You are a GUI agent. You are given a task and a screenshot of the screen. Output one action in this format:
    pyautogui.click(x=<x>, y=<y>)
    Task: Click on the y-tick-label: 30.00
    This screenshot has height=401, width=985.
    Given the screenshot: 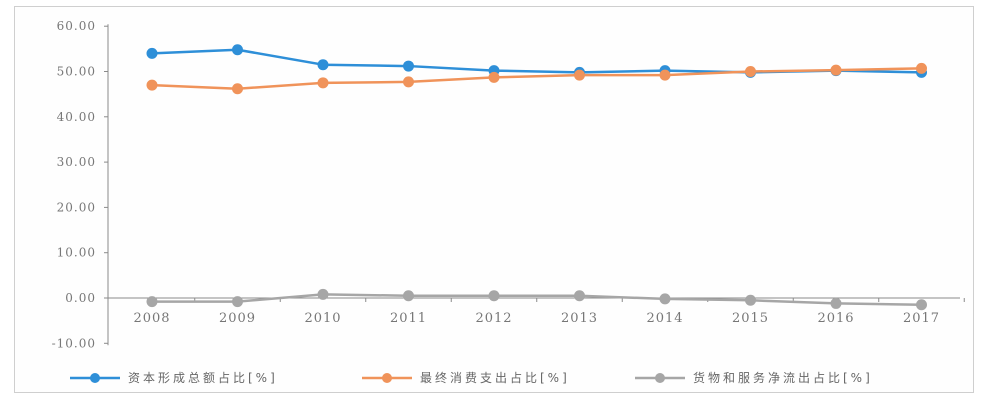 What is the action you would take?
    pyautogui.click(x=76, y=162)
    